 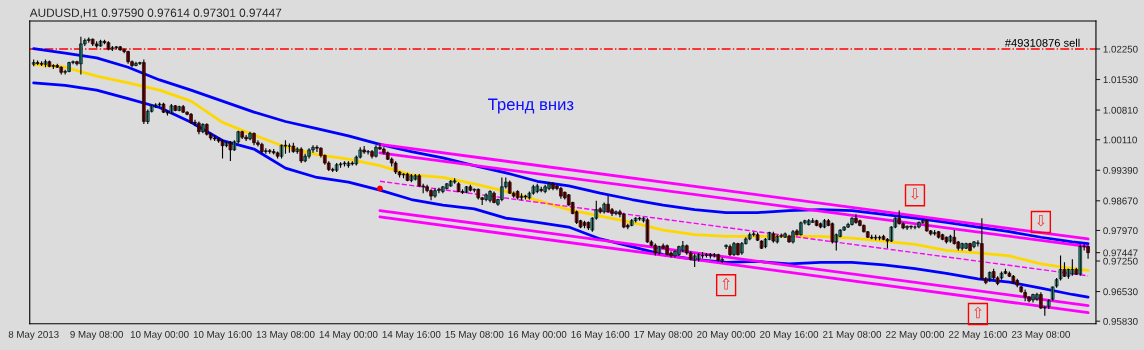 I want to click on x-tick-label: 14 May 16:00, so click(x=411, y=335).